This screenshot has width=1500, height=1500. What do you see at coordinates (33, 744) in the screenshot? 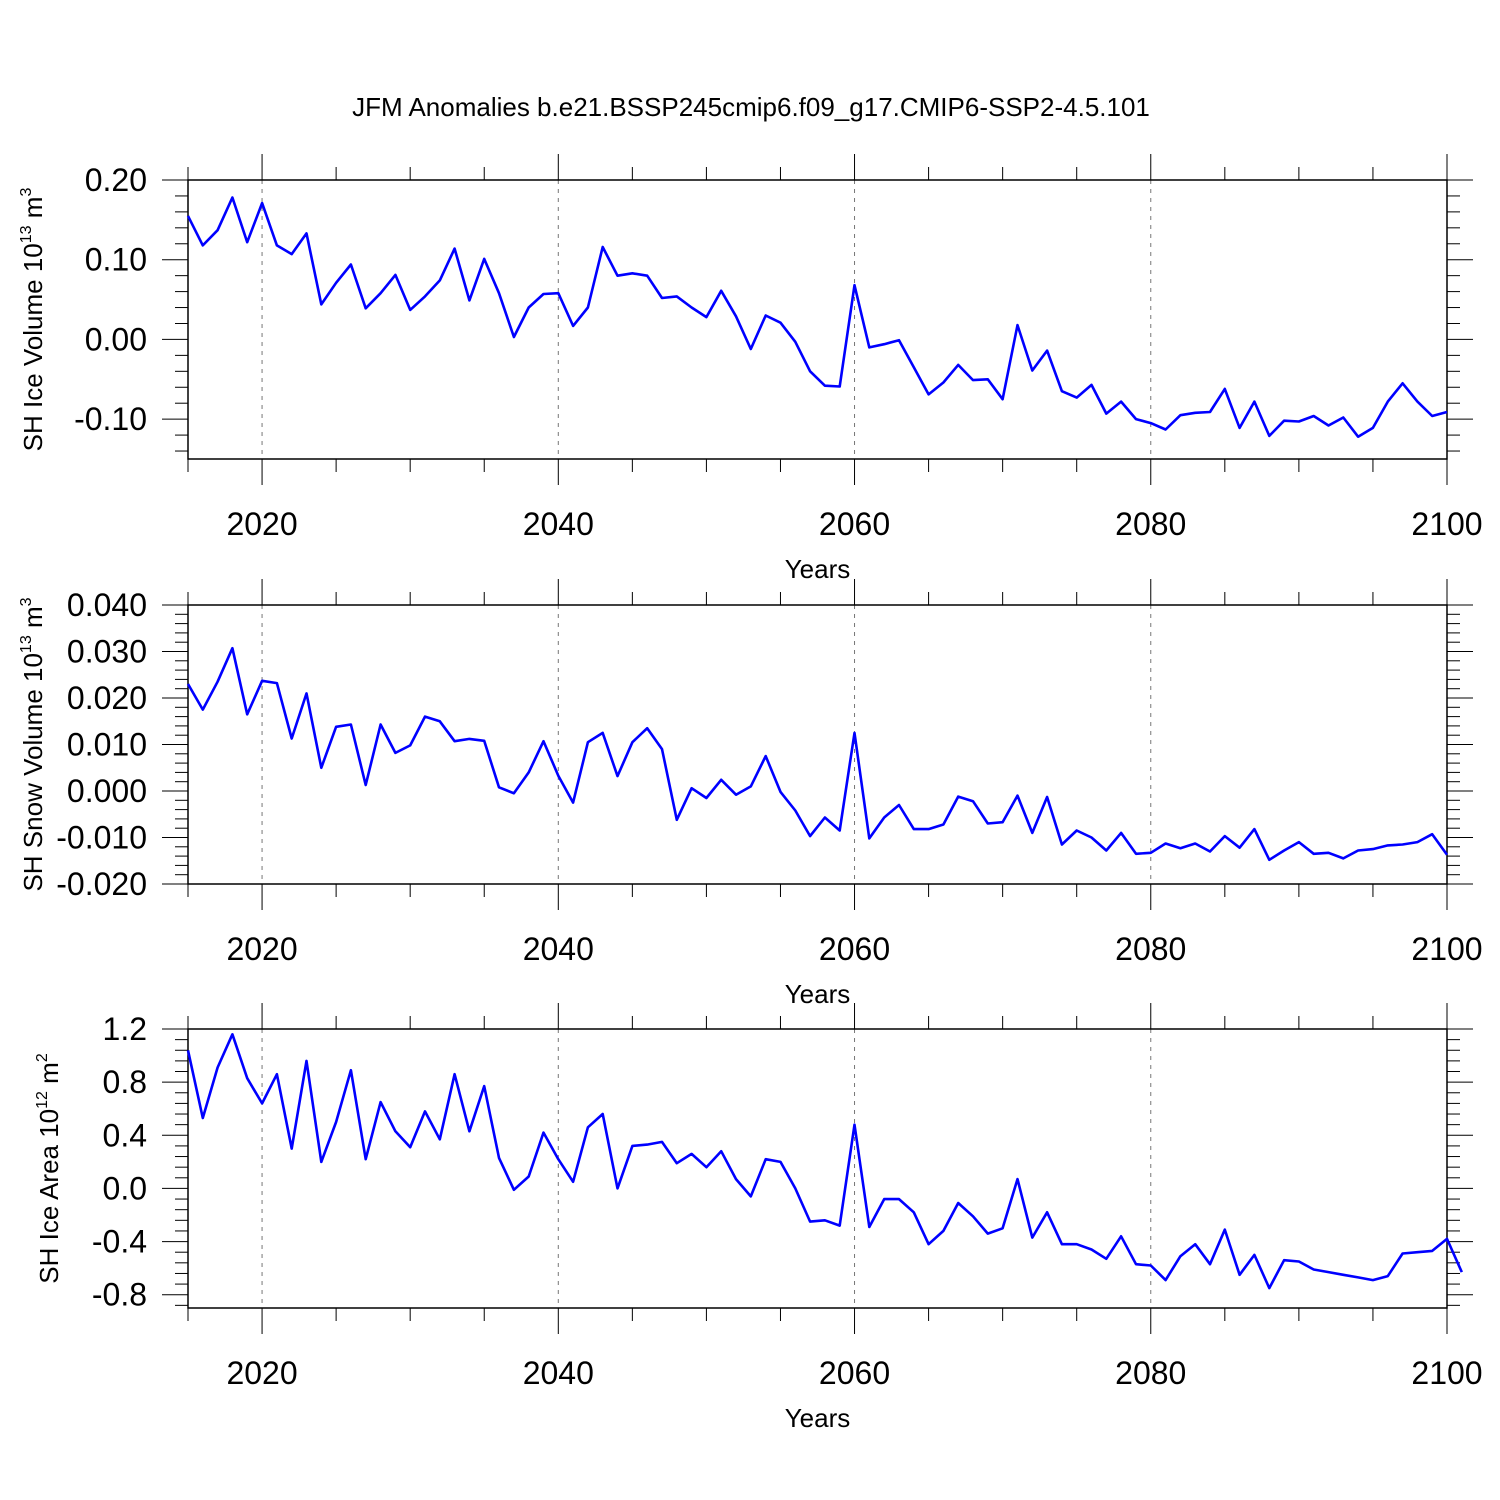
I see `y-axis-label: SH Snow Volume 1013 m3` at bounding box center [33, 744].